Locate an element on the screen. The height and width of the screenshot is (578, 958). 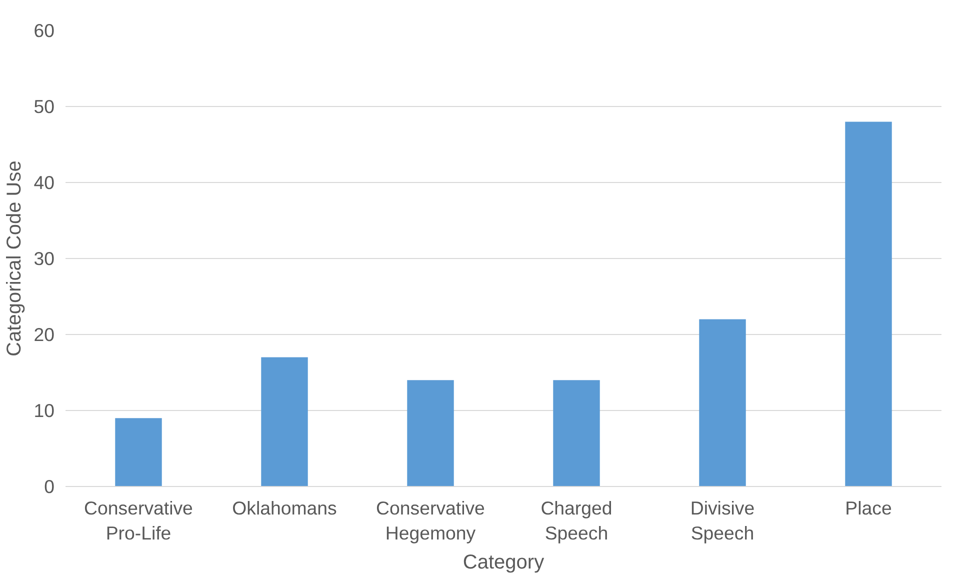
x-tick-label: Charged Speech is located at coordinates (576, 521).